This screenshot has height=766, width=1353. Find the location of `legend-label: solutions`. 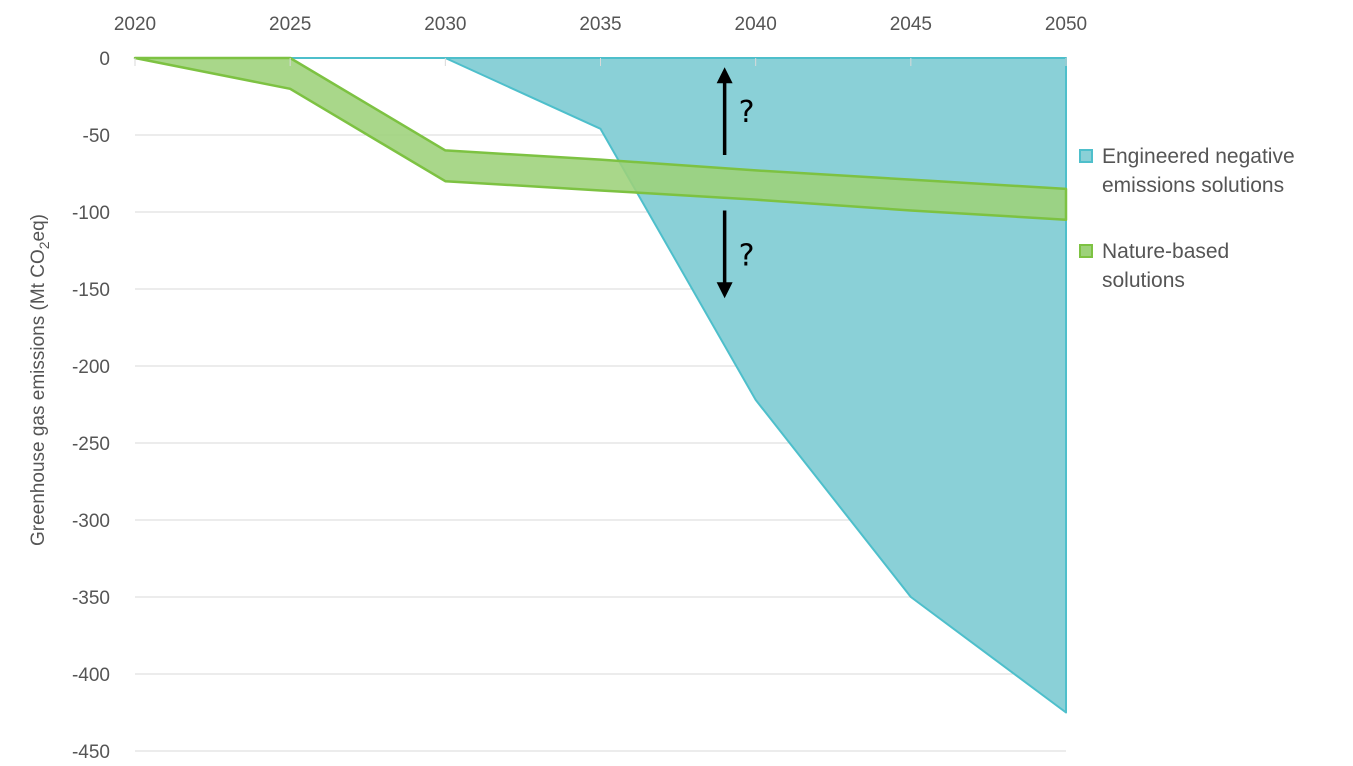

legend-label: solutions is located at coordinates (1143, 280).